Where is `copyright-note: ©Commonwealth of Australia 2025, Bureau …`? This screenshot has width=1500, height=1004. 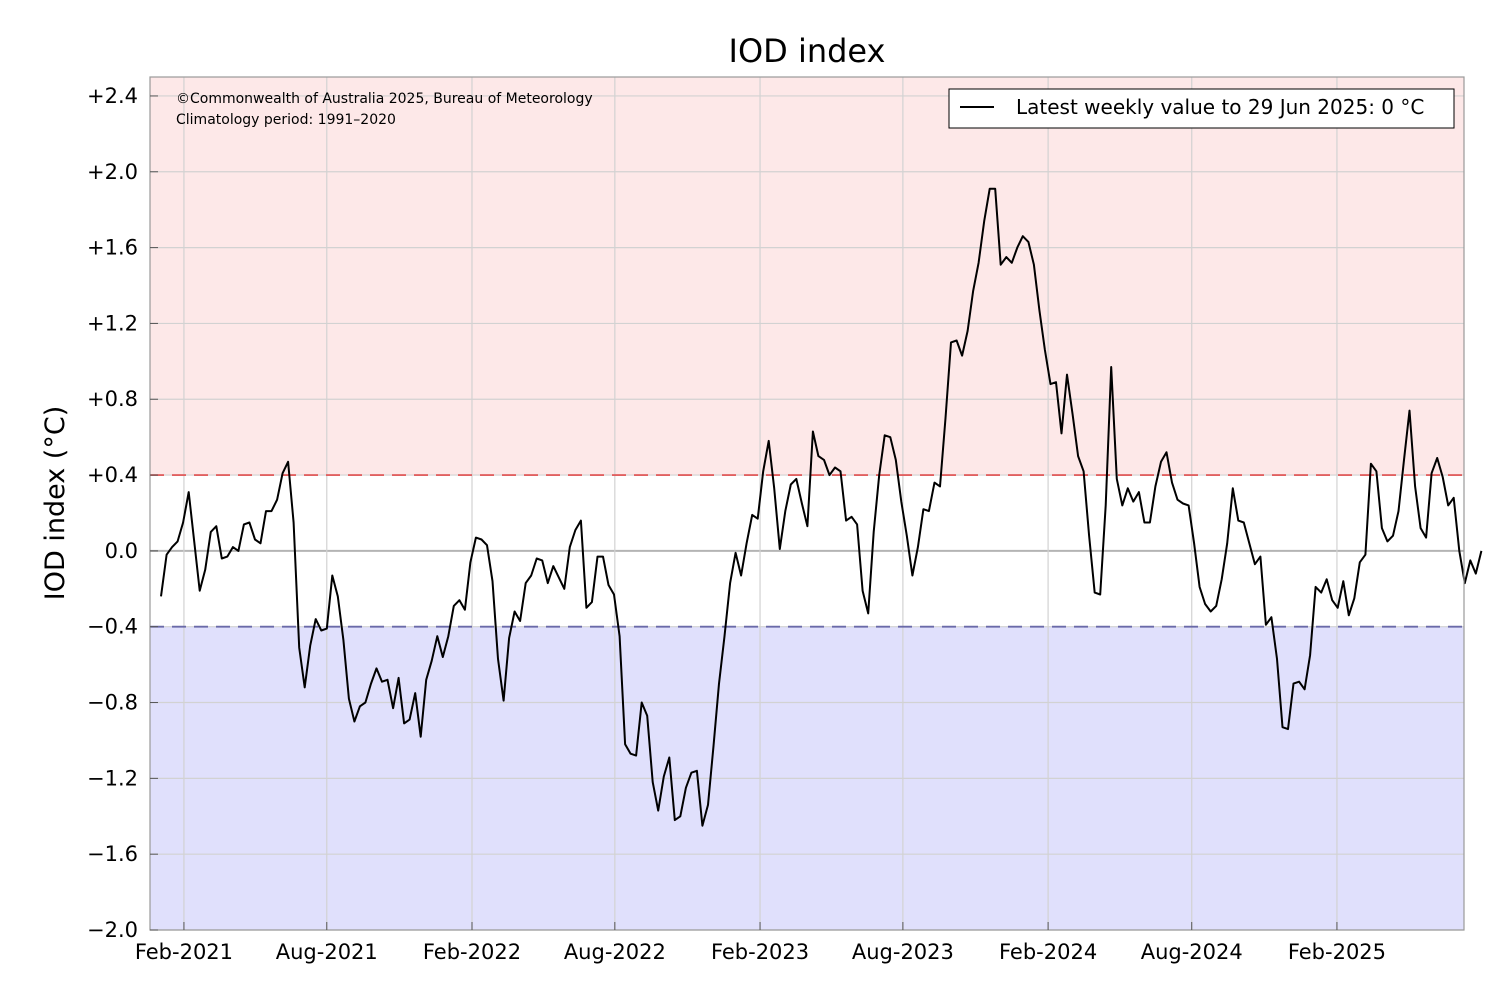
copyright-note: ©Commonwealth of Australia 2025, Bureau … is located at coordinates (384, 99).